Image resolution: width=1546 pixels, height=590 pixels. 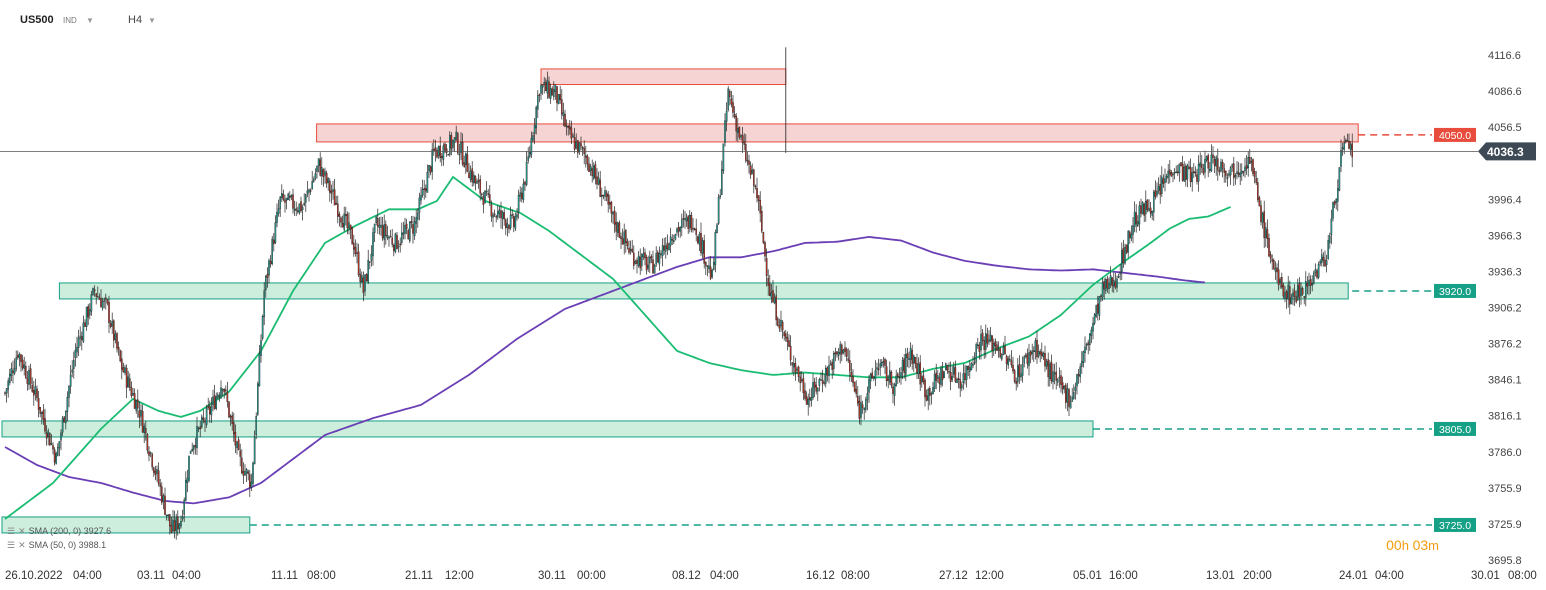 I want to click on symbol-dropdown-icon: ▼, so click(x=90, y=20).